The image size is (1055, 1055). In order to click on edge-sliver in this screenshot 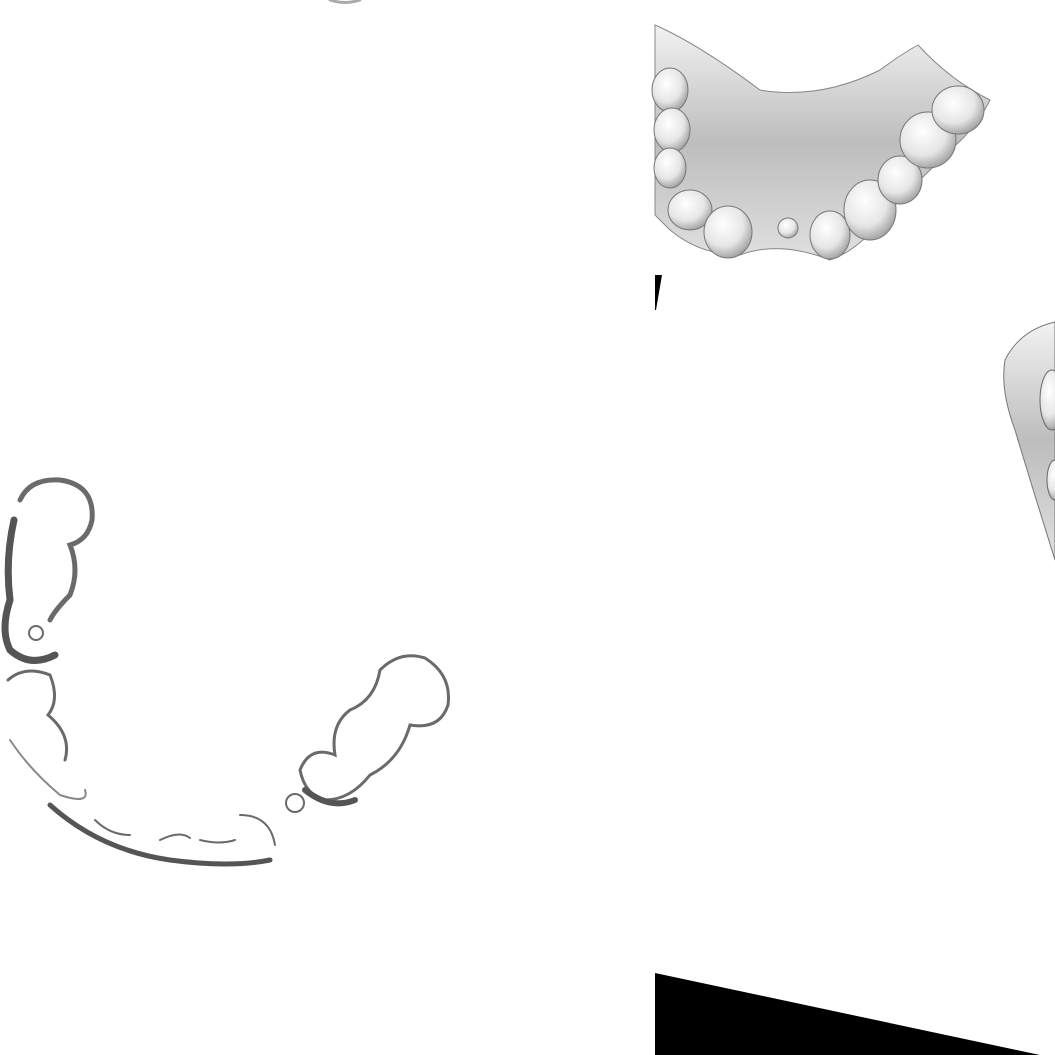, I will do `click(658, 292)`.